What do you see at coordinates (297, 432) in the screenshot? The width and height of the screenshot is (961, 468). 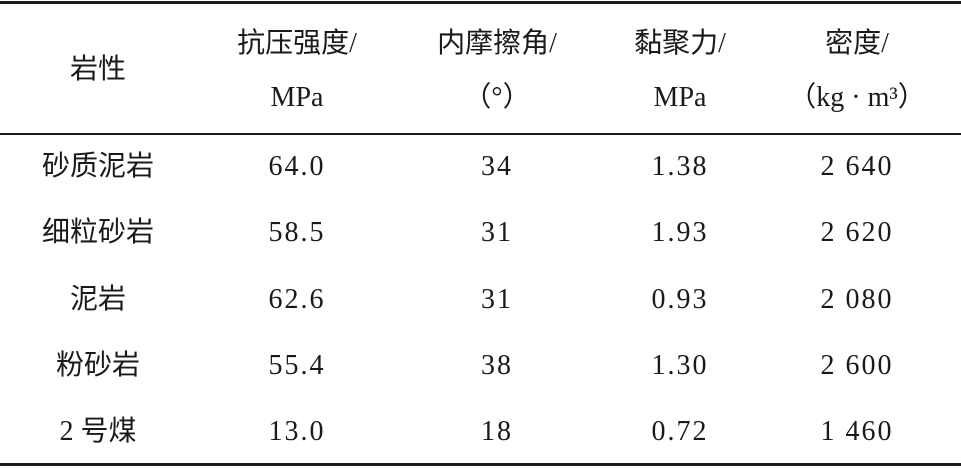 I see `data-cell: 13.0` at bounding box center [297, 432].